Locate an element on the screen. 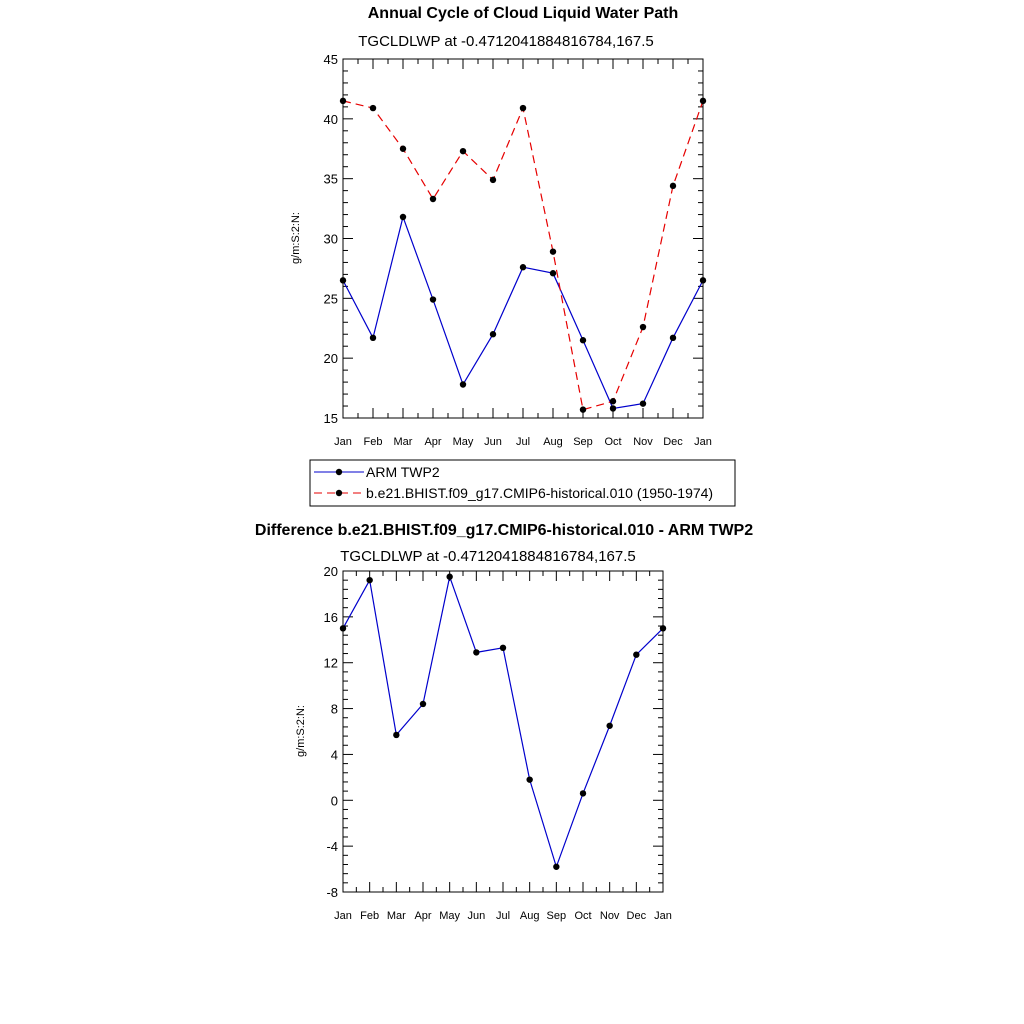  chart1-xtick-label: Jun is located at coordinates (493, 442).